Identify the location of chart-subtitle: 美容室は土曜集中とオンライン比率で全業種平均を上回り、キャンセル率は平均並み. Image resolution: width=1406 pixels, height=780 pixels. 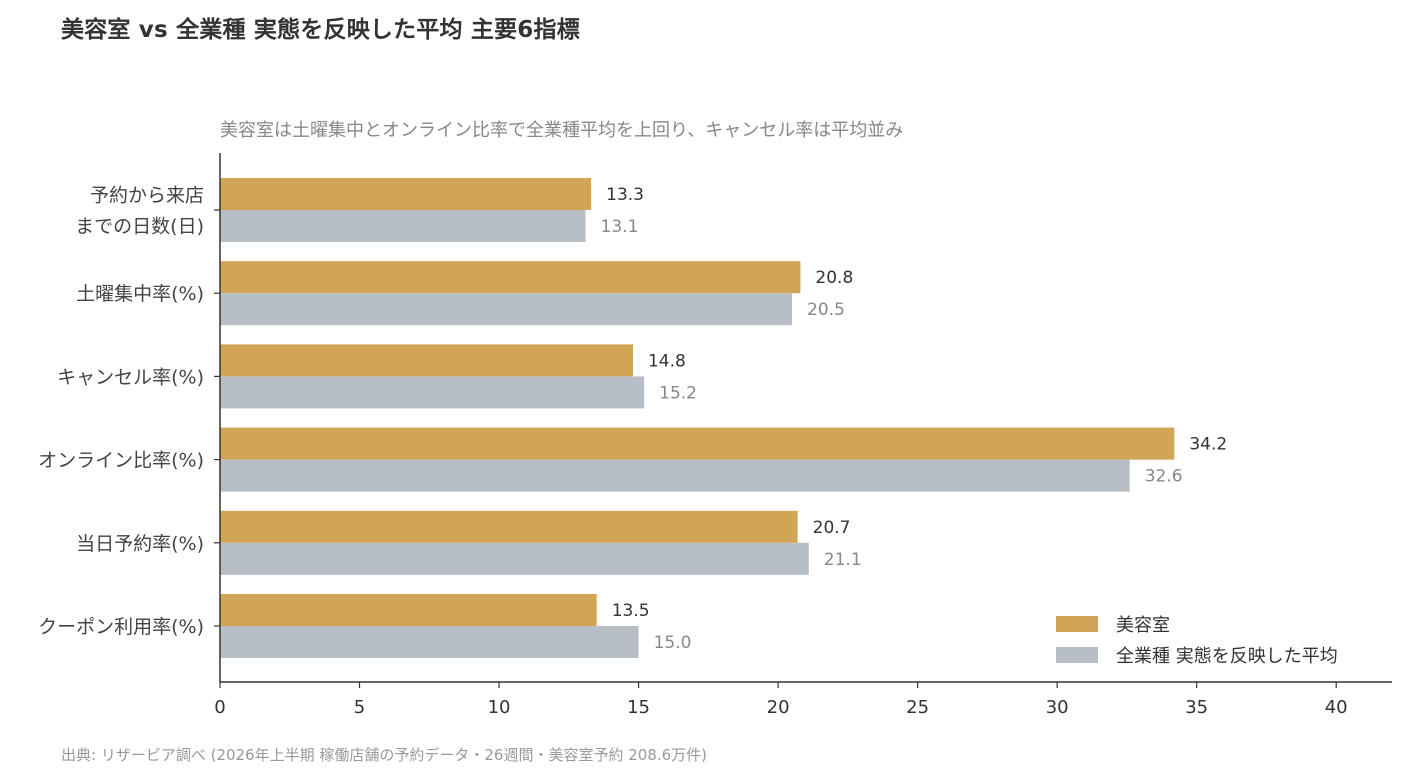
(562, 130).